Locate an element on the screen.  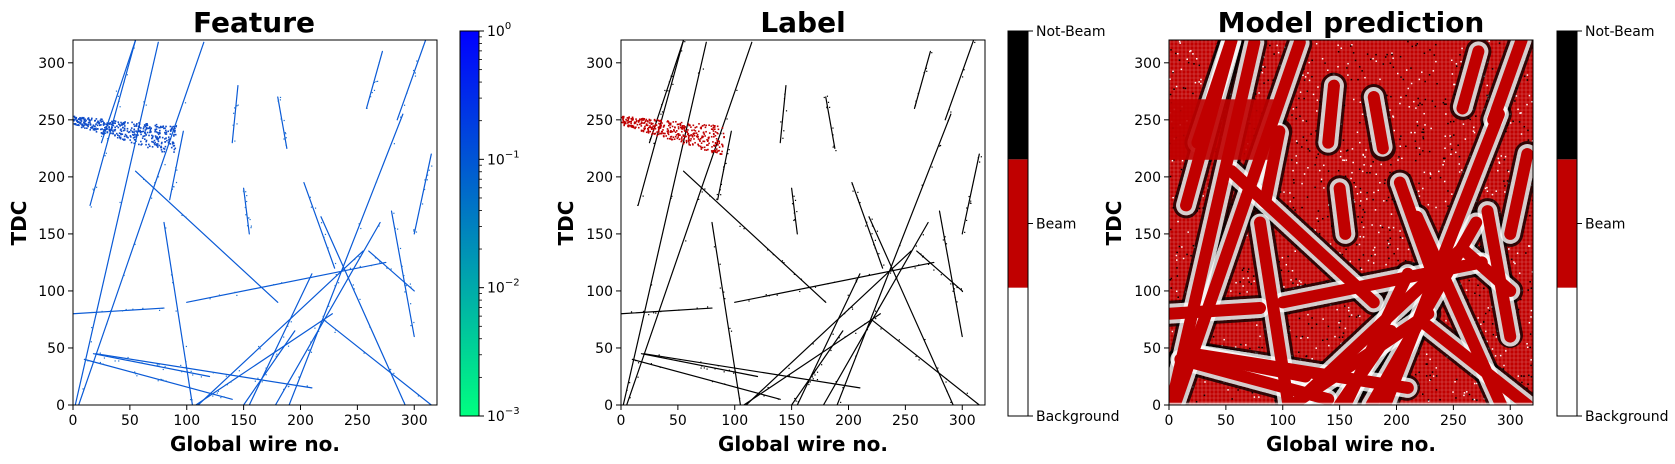
y-tick-label: 200 is located at coordinates (1147, 178).